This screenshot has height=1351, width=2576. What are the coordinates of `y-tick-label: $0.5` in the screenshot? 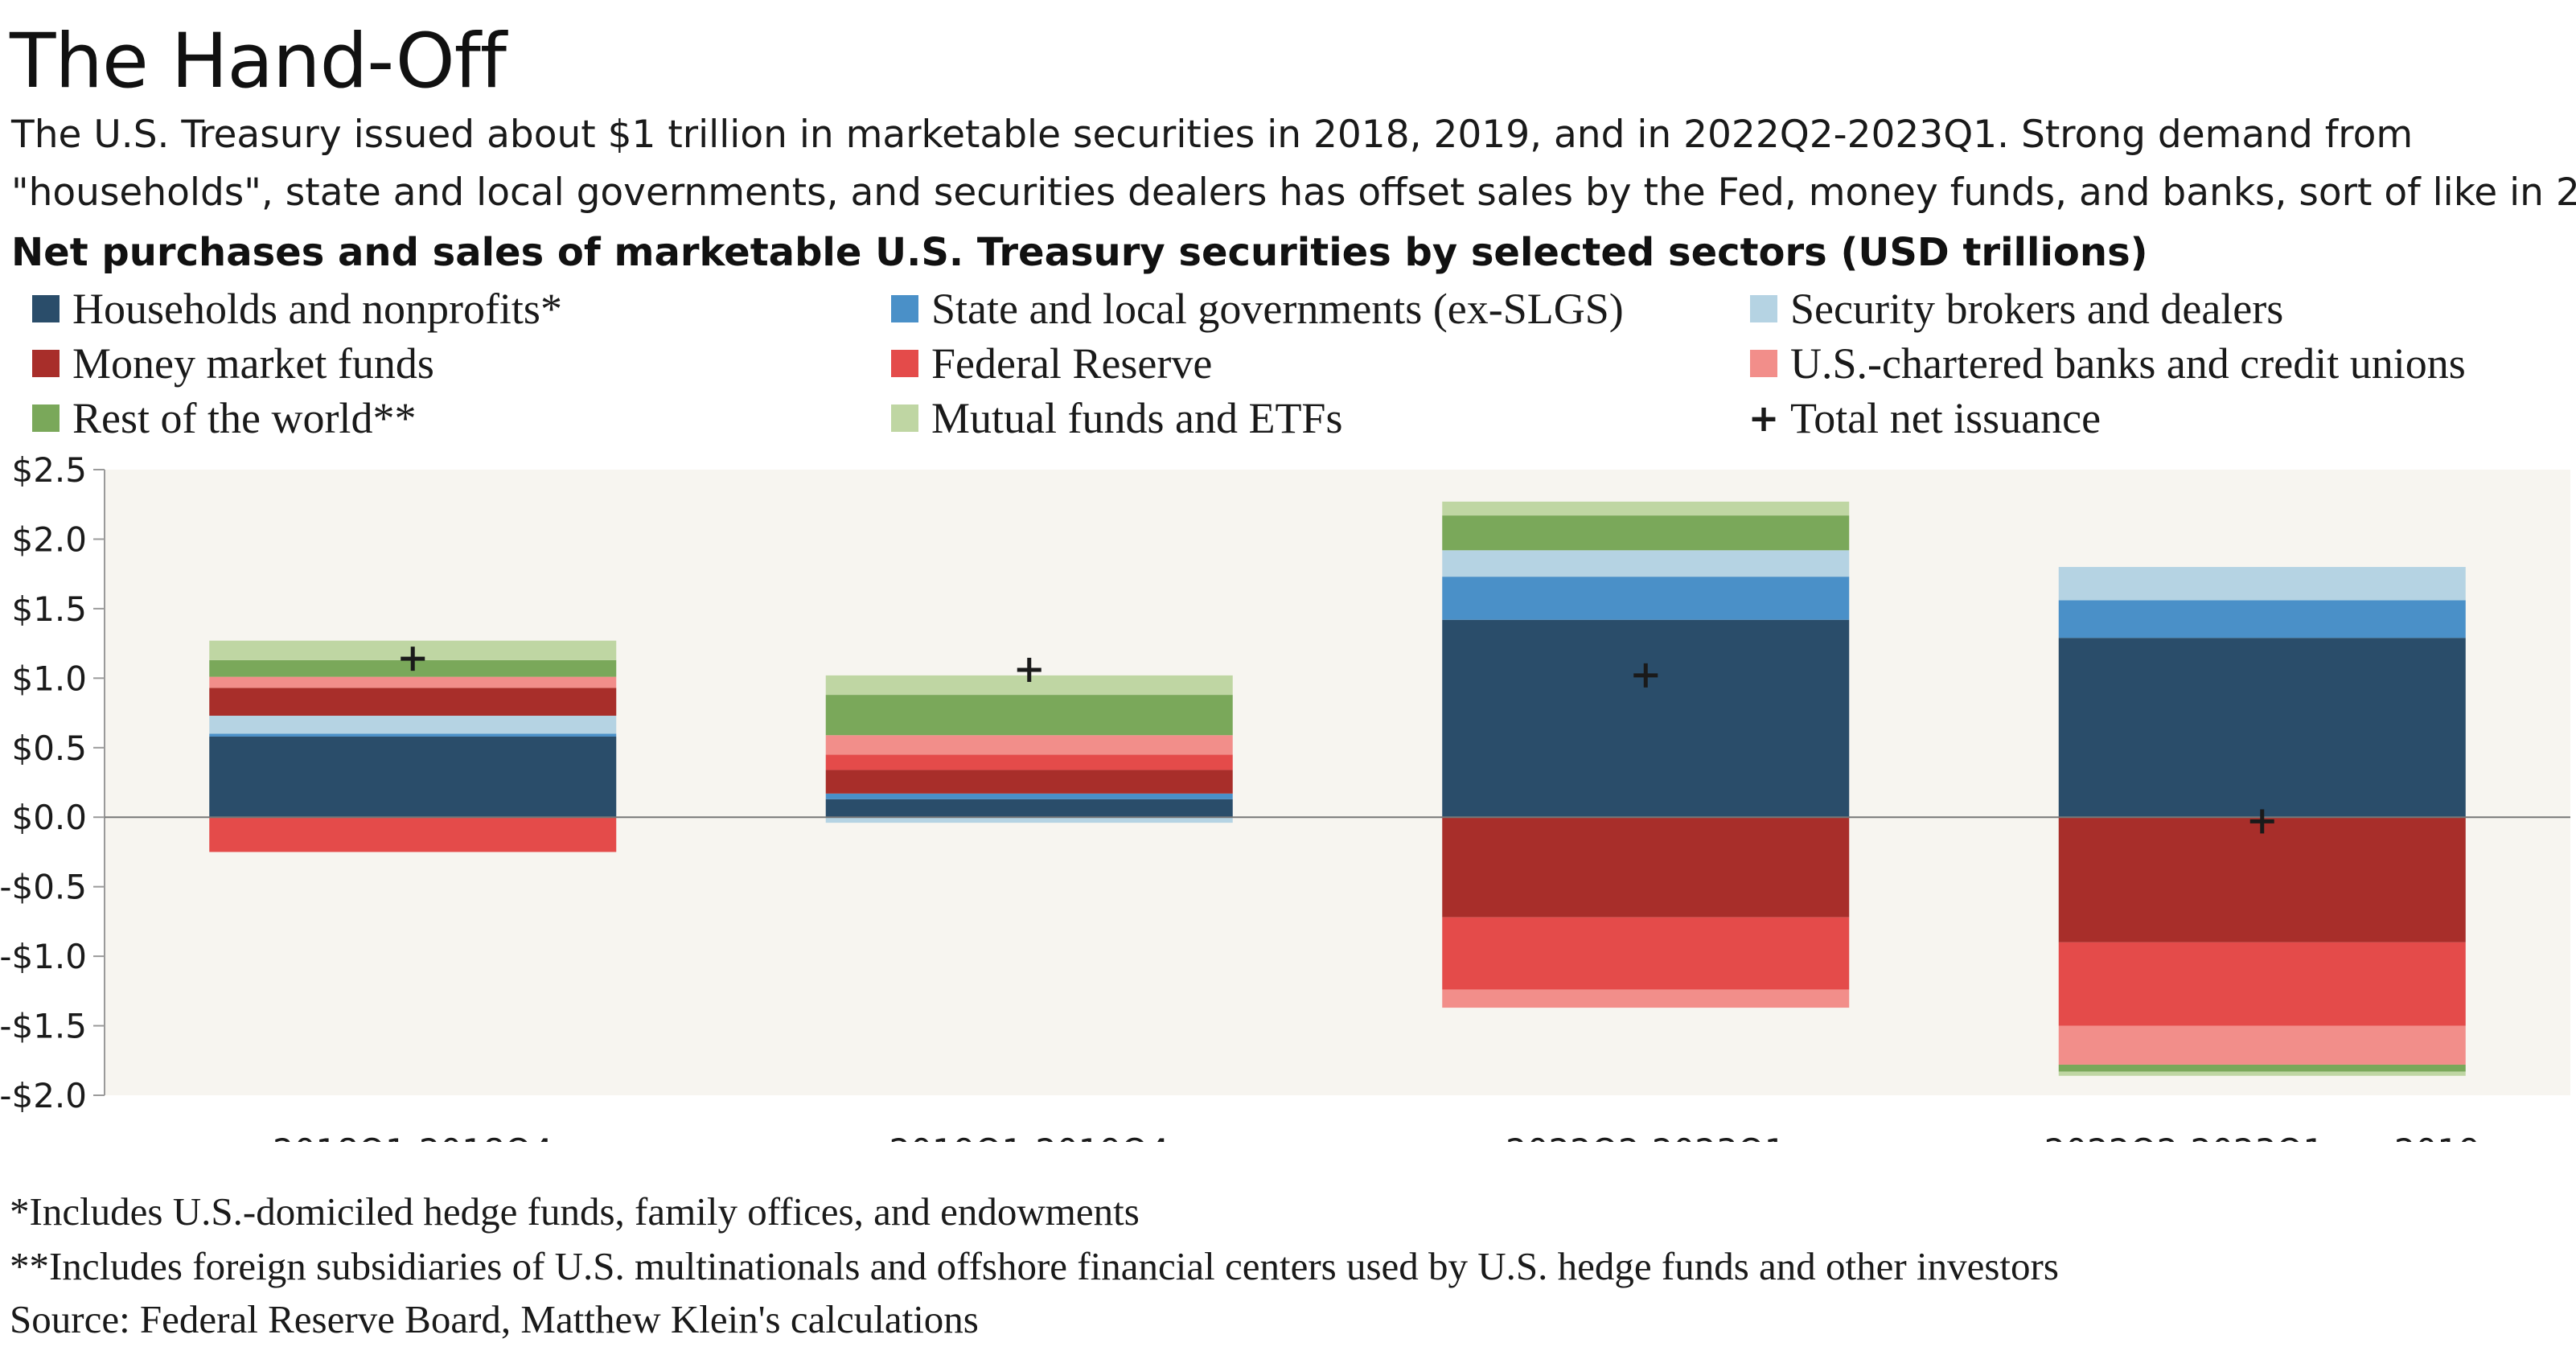 It's located at (49, 749).